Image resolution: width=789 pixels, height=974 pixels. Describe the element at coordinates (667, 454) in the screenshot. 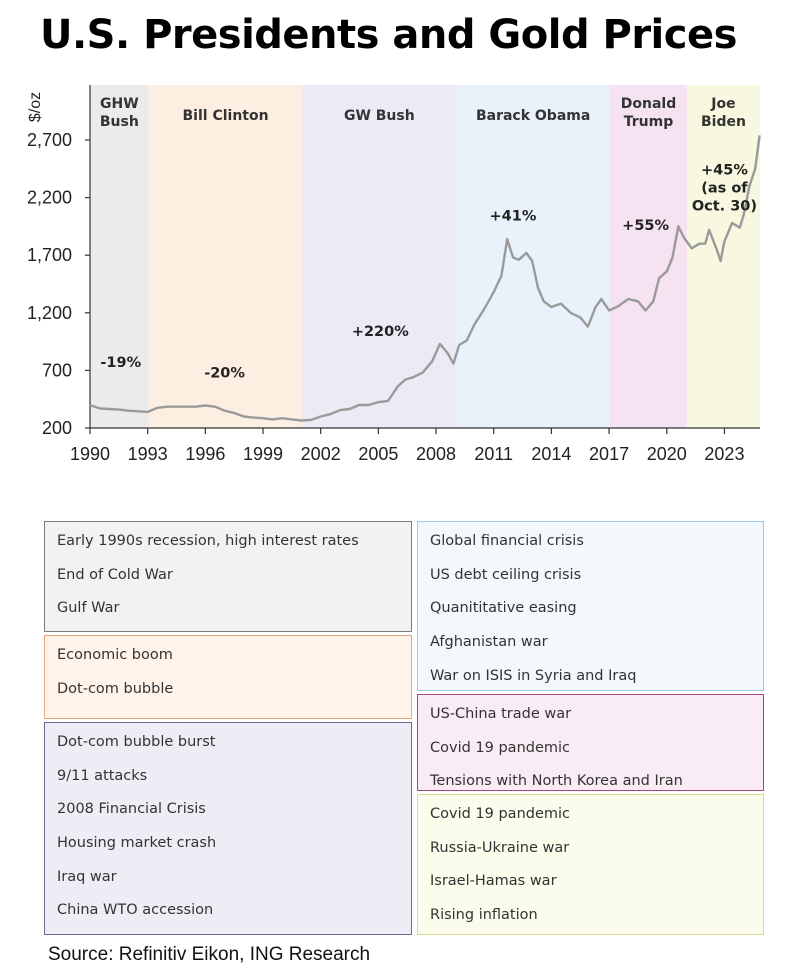

I see `x-tick-label-10: 2020` at that location.